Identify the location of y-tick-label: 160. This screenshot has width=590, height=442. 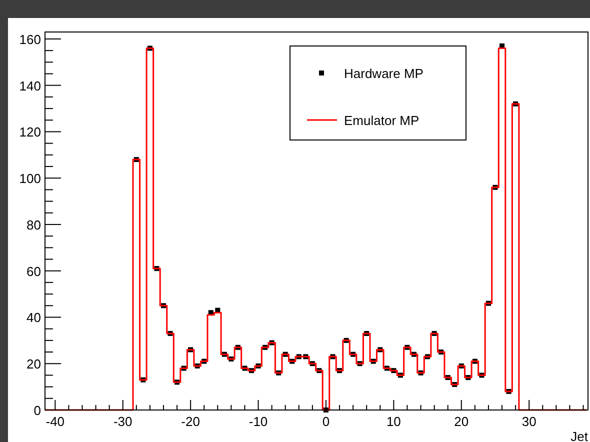
(30, 39).